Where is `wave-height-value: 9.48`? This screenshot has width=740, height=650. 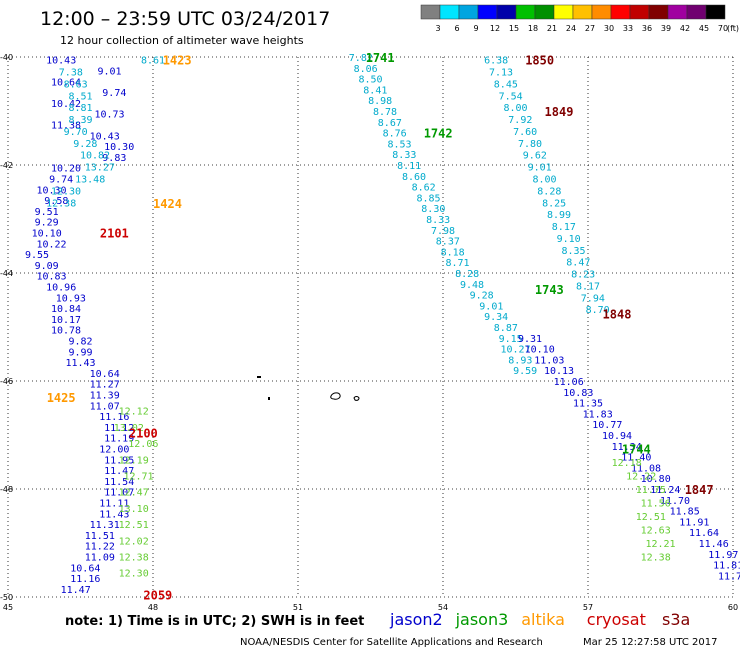
wave-height-value: 9.48 is located at coordinates (472, 285).